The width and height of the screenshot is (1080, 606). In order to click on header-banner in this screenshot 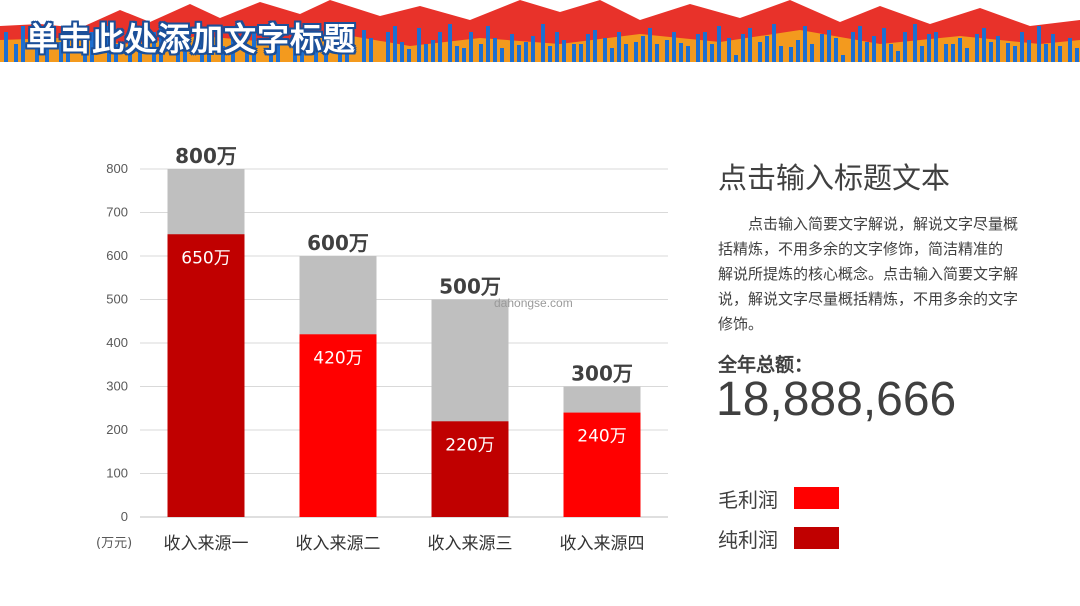, I will do `click(540, 31)`.